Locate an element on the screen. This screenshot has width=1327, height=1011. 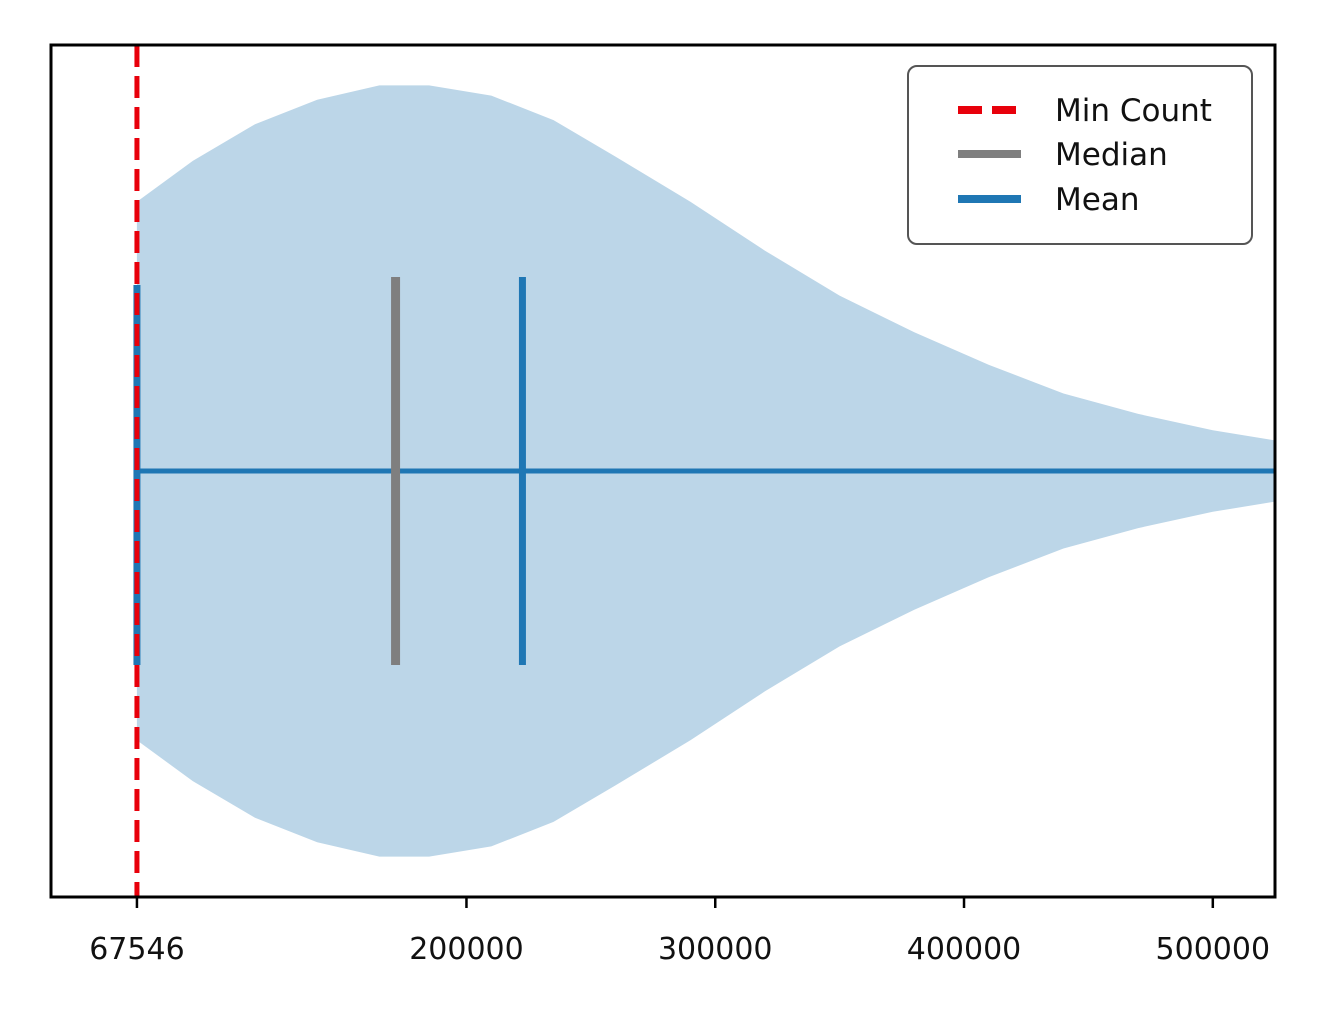
legend: Min Count Median Mean is located at coordinates (1080, 155).